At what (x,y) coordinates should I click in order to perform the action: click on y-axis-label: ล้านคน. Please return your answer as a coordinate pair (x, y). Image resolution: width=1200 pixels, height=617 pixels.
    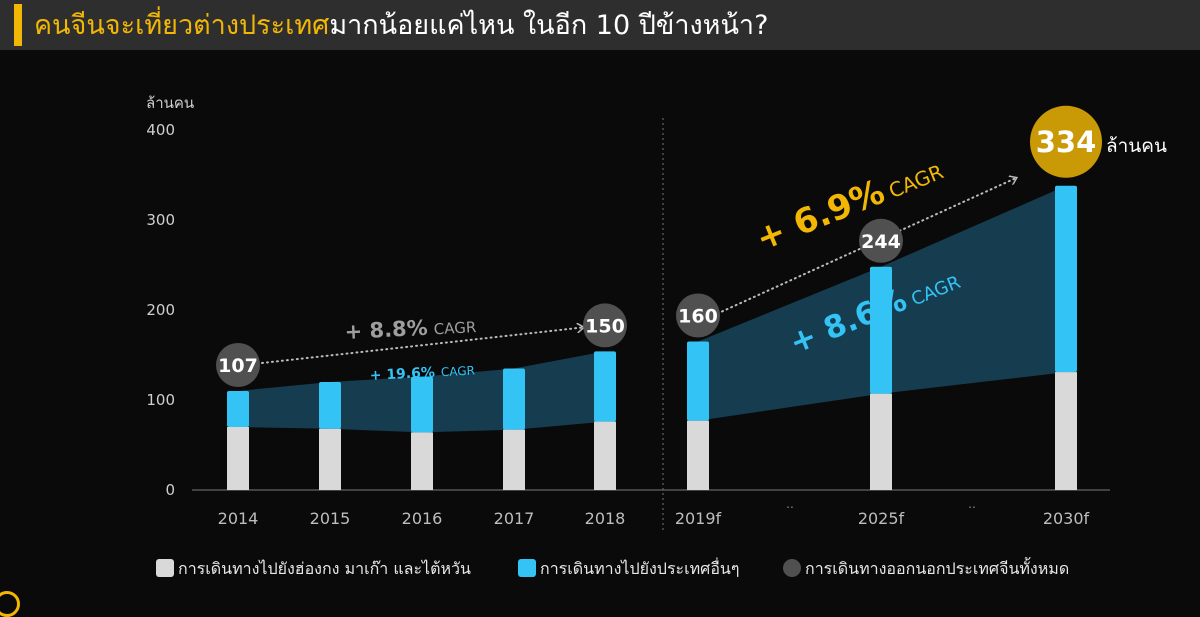
    Looking at the image, I should click on (170, 103).